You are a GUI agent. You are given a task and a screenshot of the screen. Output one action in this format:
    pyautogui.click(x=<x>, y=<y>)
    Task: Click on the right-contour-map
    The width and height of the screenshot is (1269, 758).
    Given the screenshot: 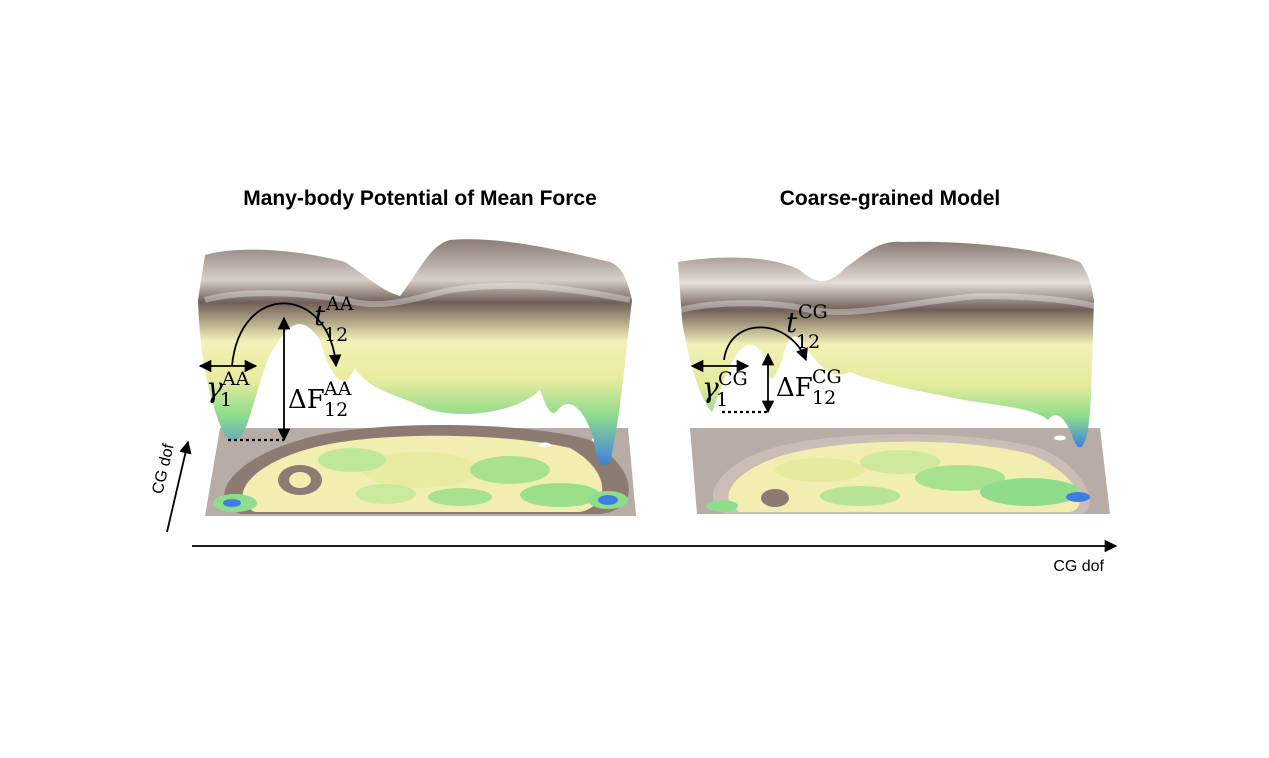 What is the action you would take?
    pyautogui.click(x=900, y=471)
    